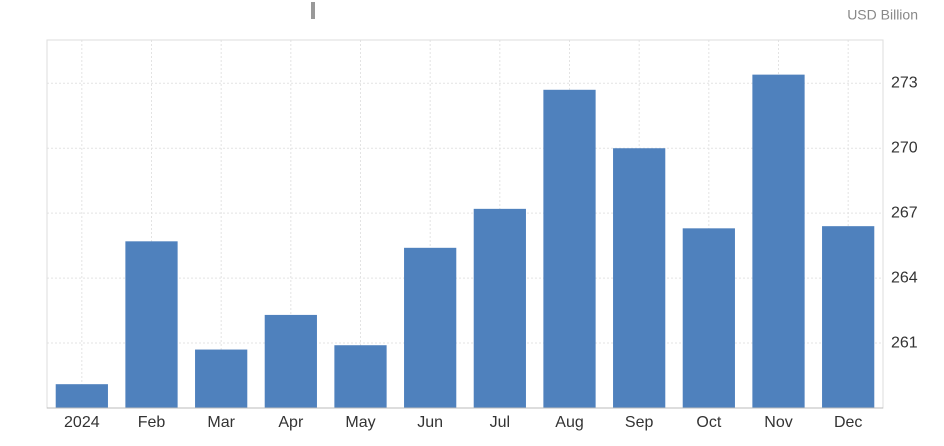 This screenshot has width=944, height=446. What do you see at coordinates (291, 422) in the screenshot?
I see `x-tick-label: Apr` at bounding box center [291, 422].